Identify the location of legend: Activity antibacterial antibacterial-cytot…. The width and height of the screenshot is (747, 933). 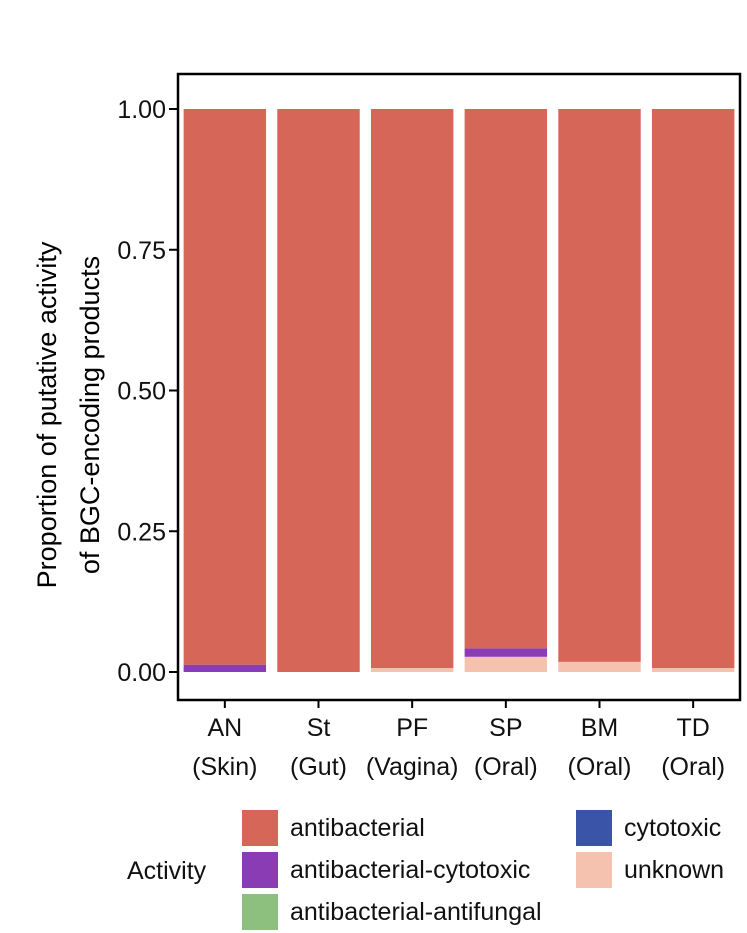
(425, 870).